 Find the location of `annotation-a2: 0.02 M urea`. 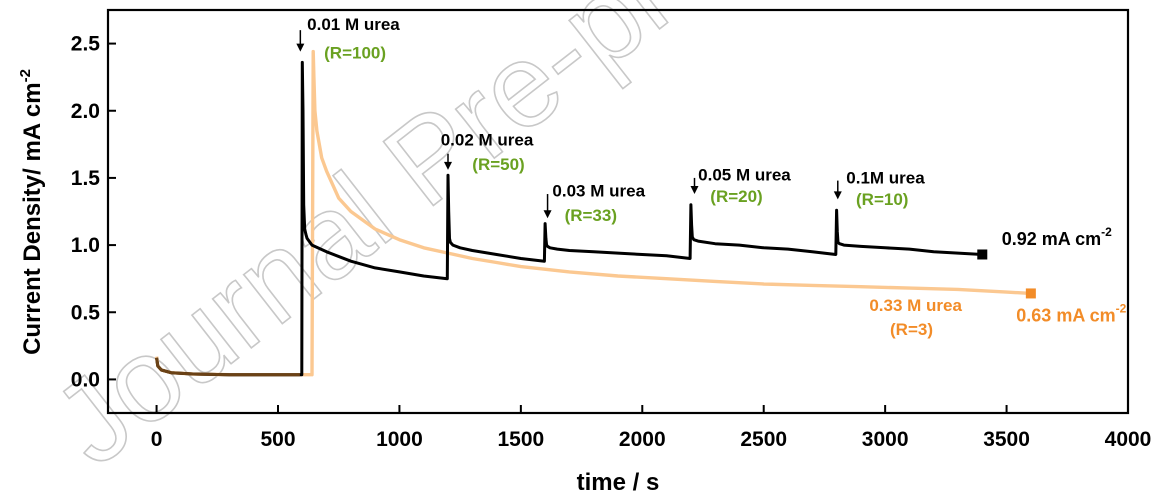

annotation-a2: 0.02 M urea is located at coordinates (487, 140).